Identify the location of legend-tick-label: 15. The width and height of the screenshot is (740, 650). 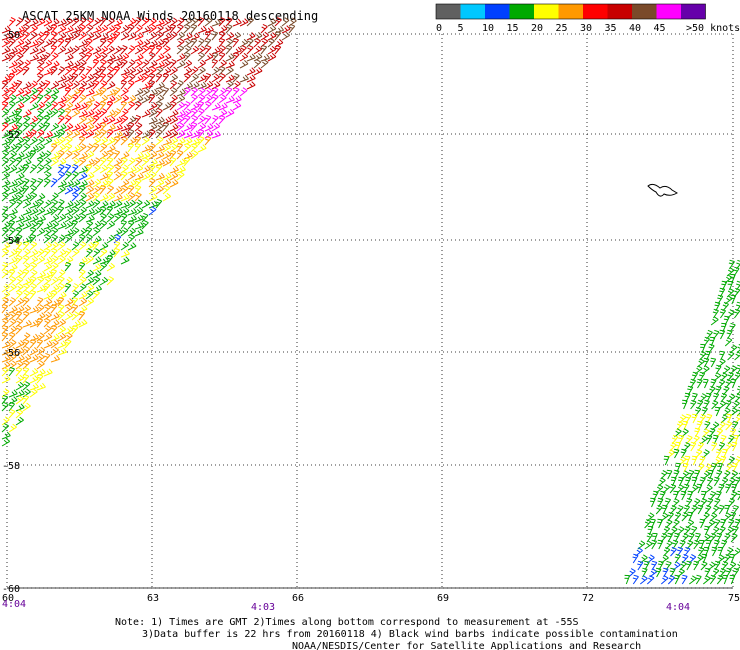
(513, 28).